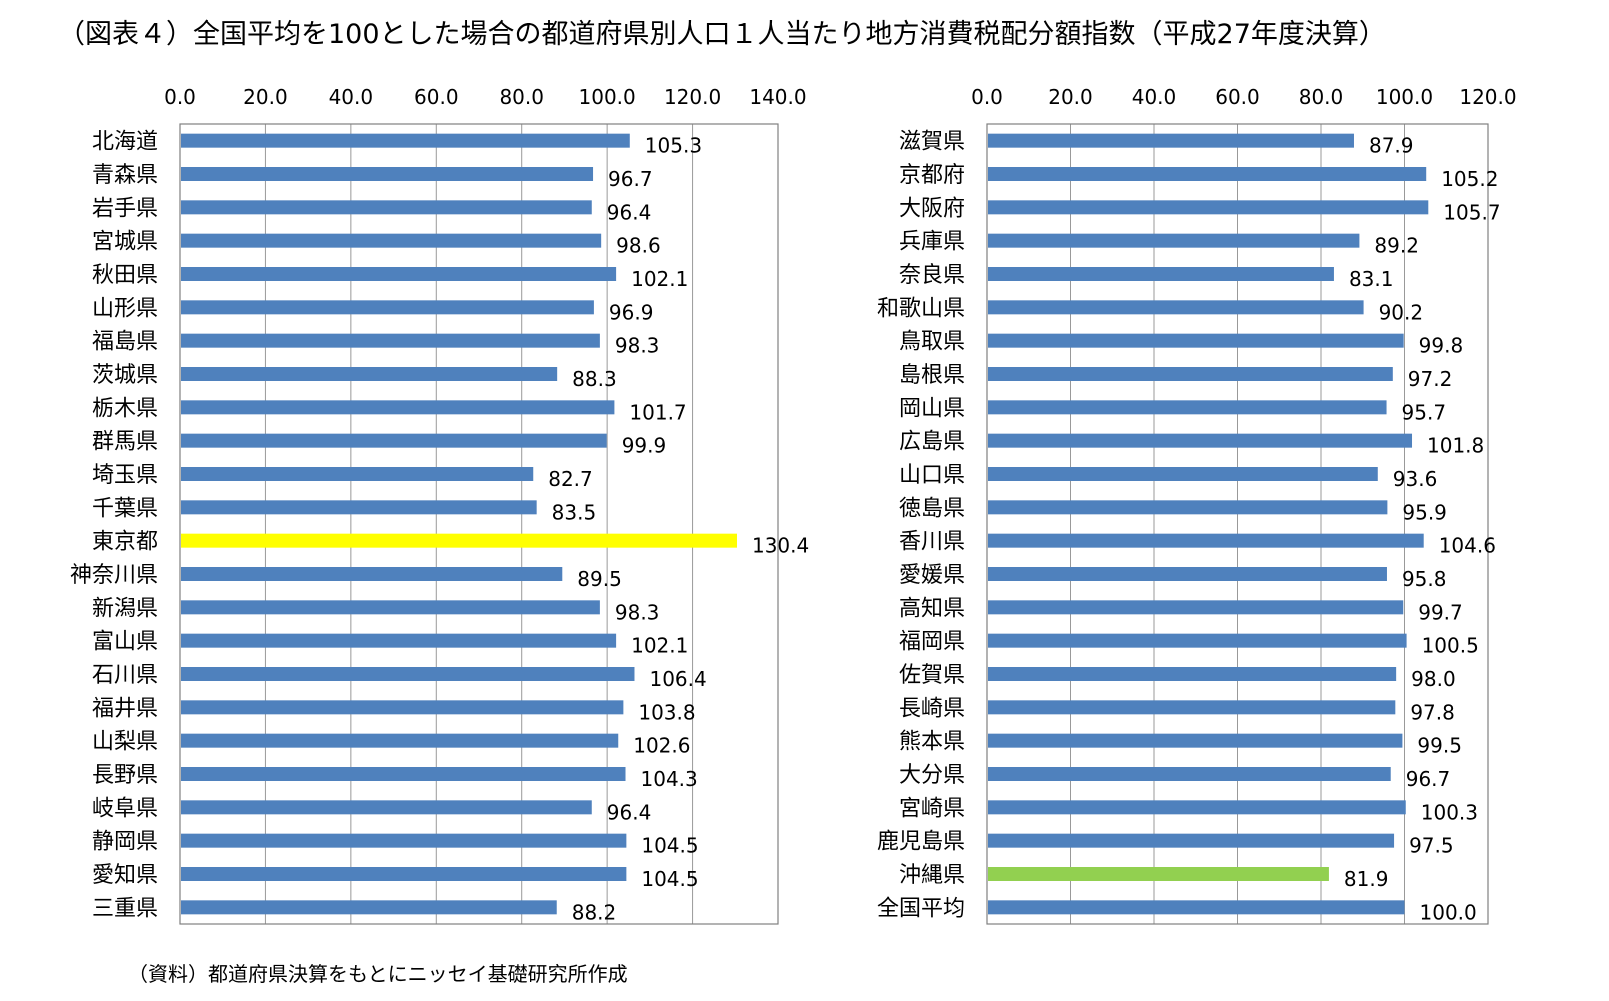  What do you see at coordinates (644, 446) in the screenshot?
I see `data-label: 99.9` at bounding box center [644, 446].